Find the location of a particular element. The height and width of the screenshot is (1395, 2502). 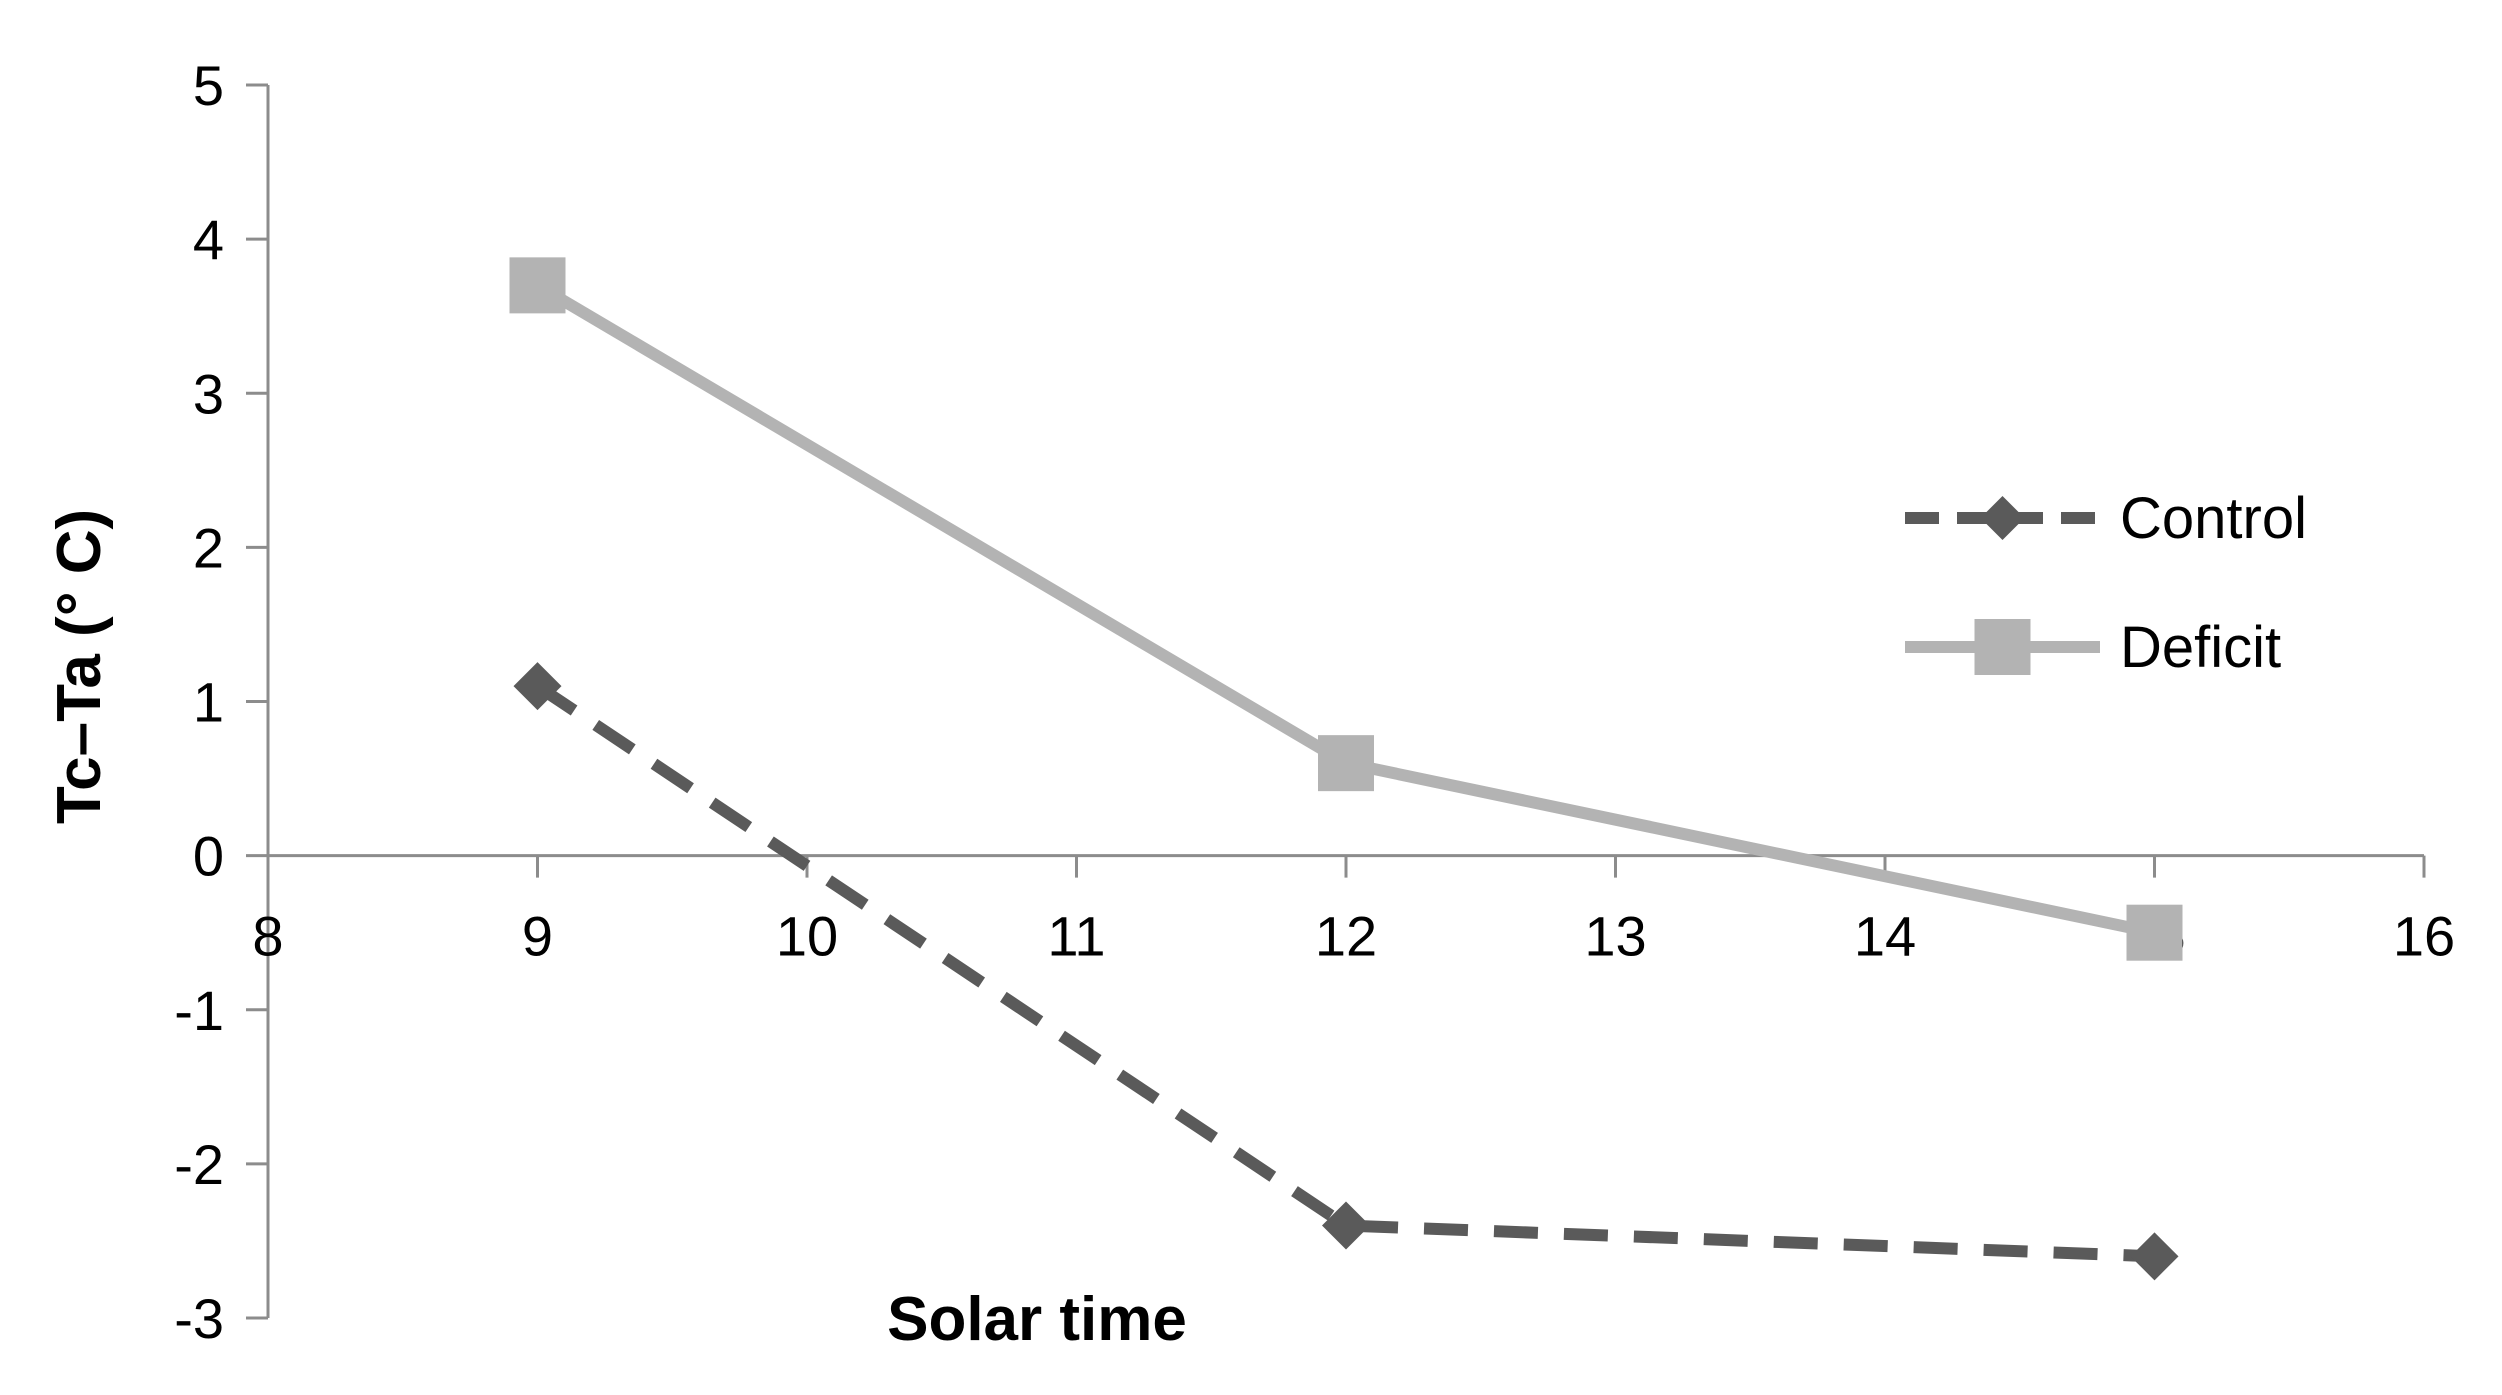

y-tick-label: -1 is located at coordinates (199, 1010).